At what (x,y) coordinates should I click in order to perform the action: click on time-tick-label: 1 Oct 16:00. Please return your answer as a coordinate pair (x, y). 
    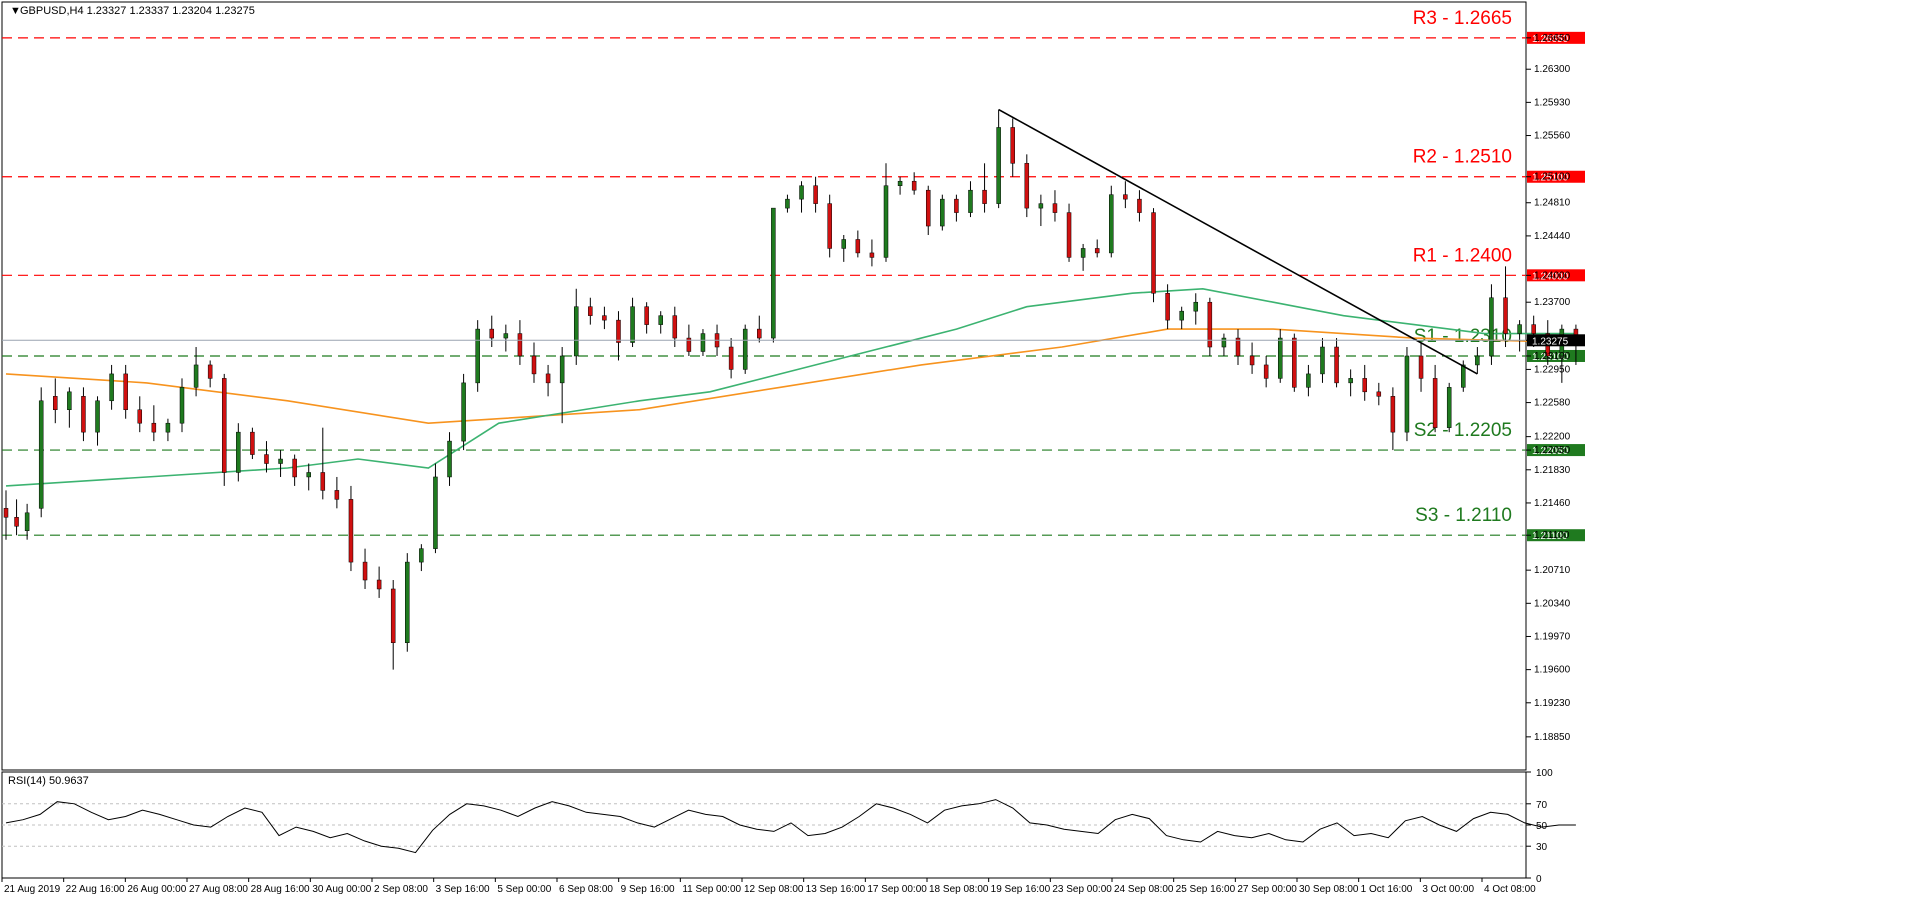
    Looking at the image, I should click on (1387, 889).